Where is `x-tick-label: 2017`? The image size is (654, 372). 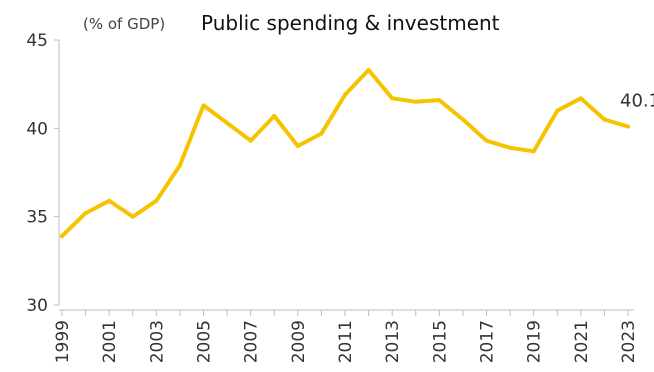 x-tick-label: 2017 is located at coordinates (488, 341).